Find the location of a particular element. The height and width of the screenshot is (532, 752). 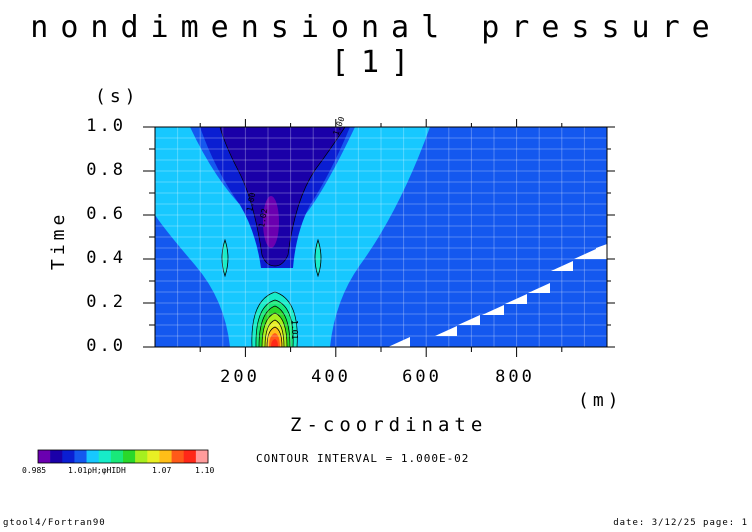

x-axis-label: Z-coordinate is located at coordinates (389, 425).